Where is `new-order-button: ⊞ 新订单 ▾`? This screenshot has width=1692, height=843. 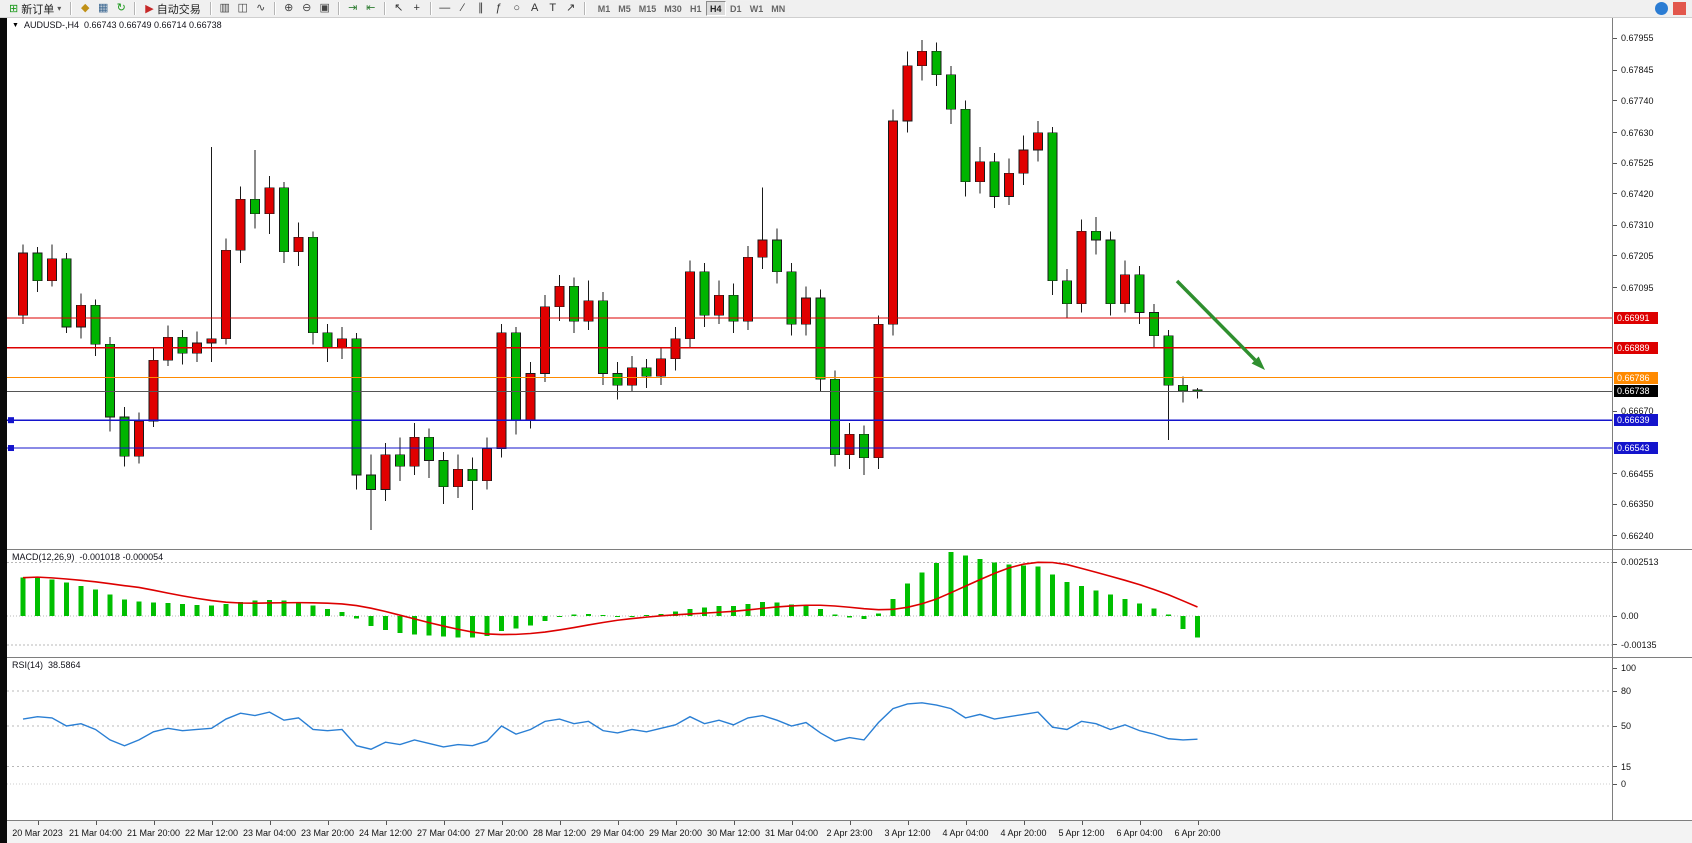 new-order-button: ⊞ 新订单 ▾ is located at coordinates (35, 9).